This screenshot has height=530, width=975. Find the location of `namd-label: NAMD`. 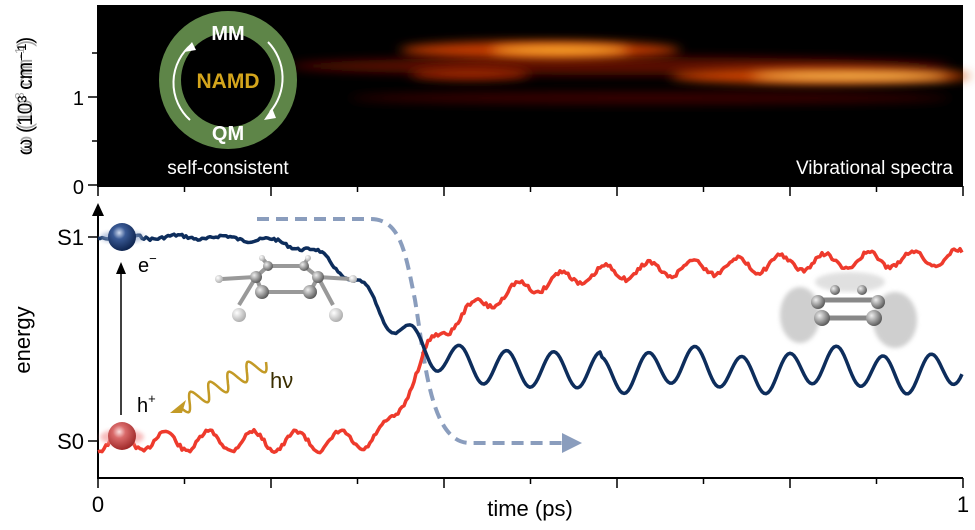

namd-label: NAMD is located at coordinates (228, 81).